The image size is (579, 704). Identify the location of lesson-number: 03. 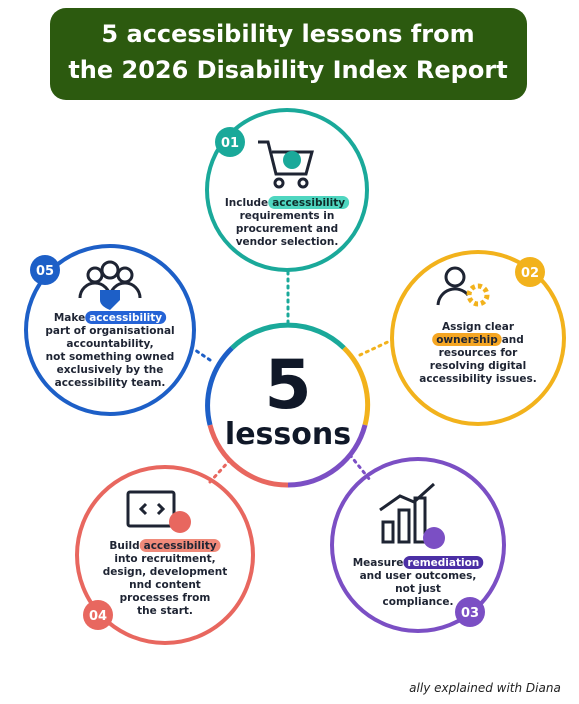
(470, 613).